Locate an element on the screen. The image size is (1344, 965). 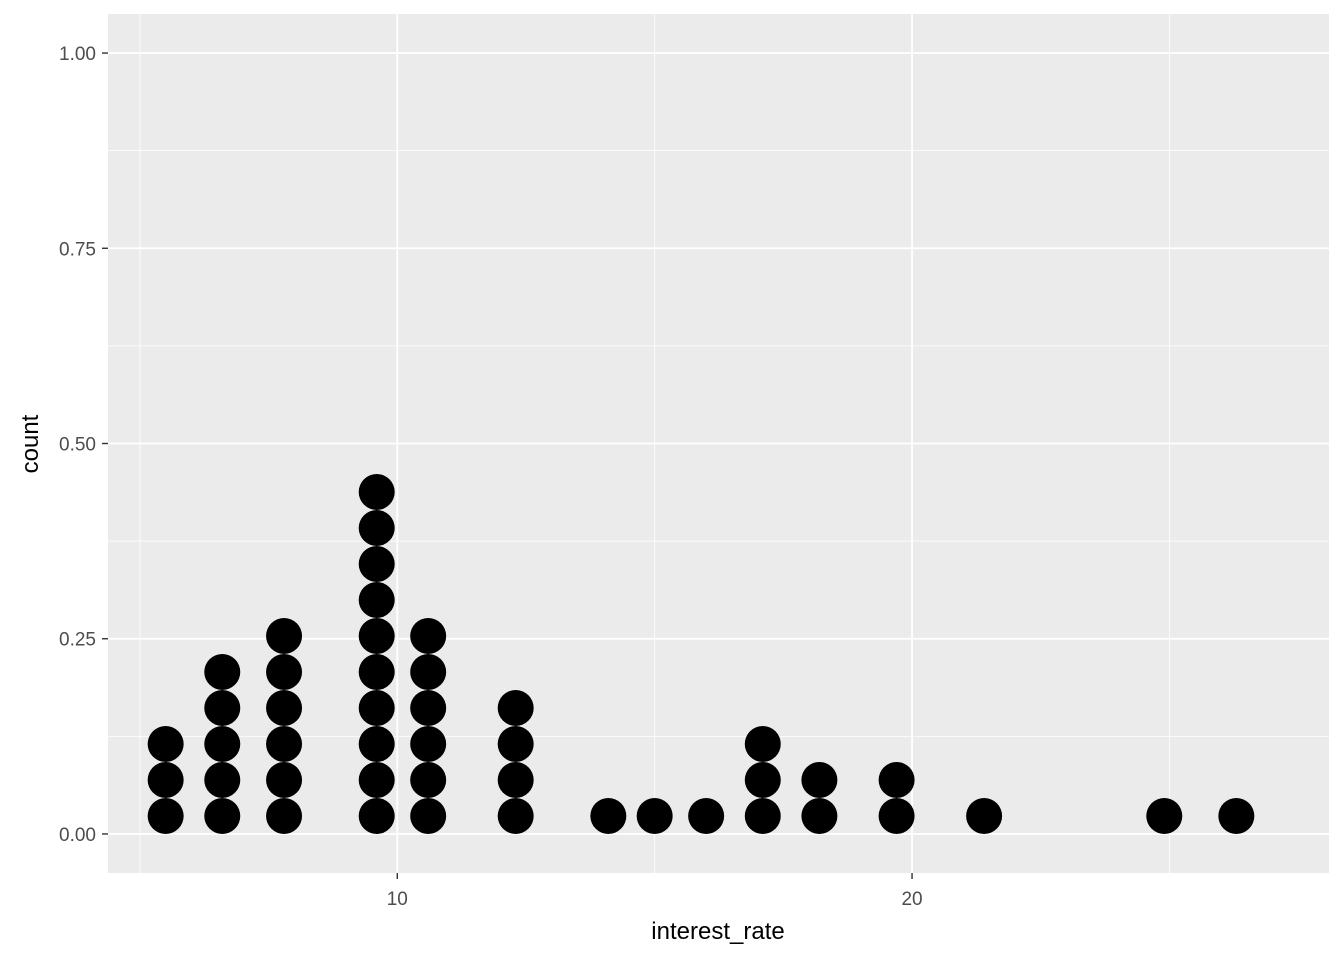
y-axis: 0.00 0.25 0.50 0.75 1.00 is located at coordinates (83, 445).